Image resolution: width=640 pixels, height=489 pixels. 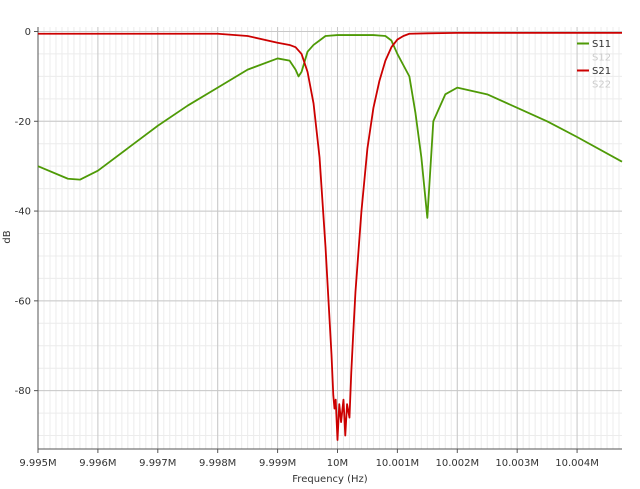 I want to click on y-tick-label: -80, so click(x=23, y=391).